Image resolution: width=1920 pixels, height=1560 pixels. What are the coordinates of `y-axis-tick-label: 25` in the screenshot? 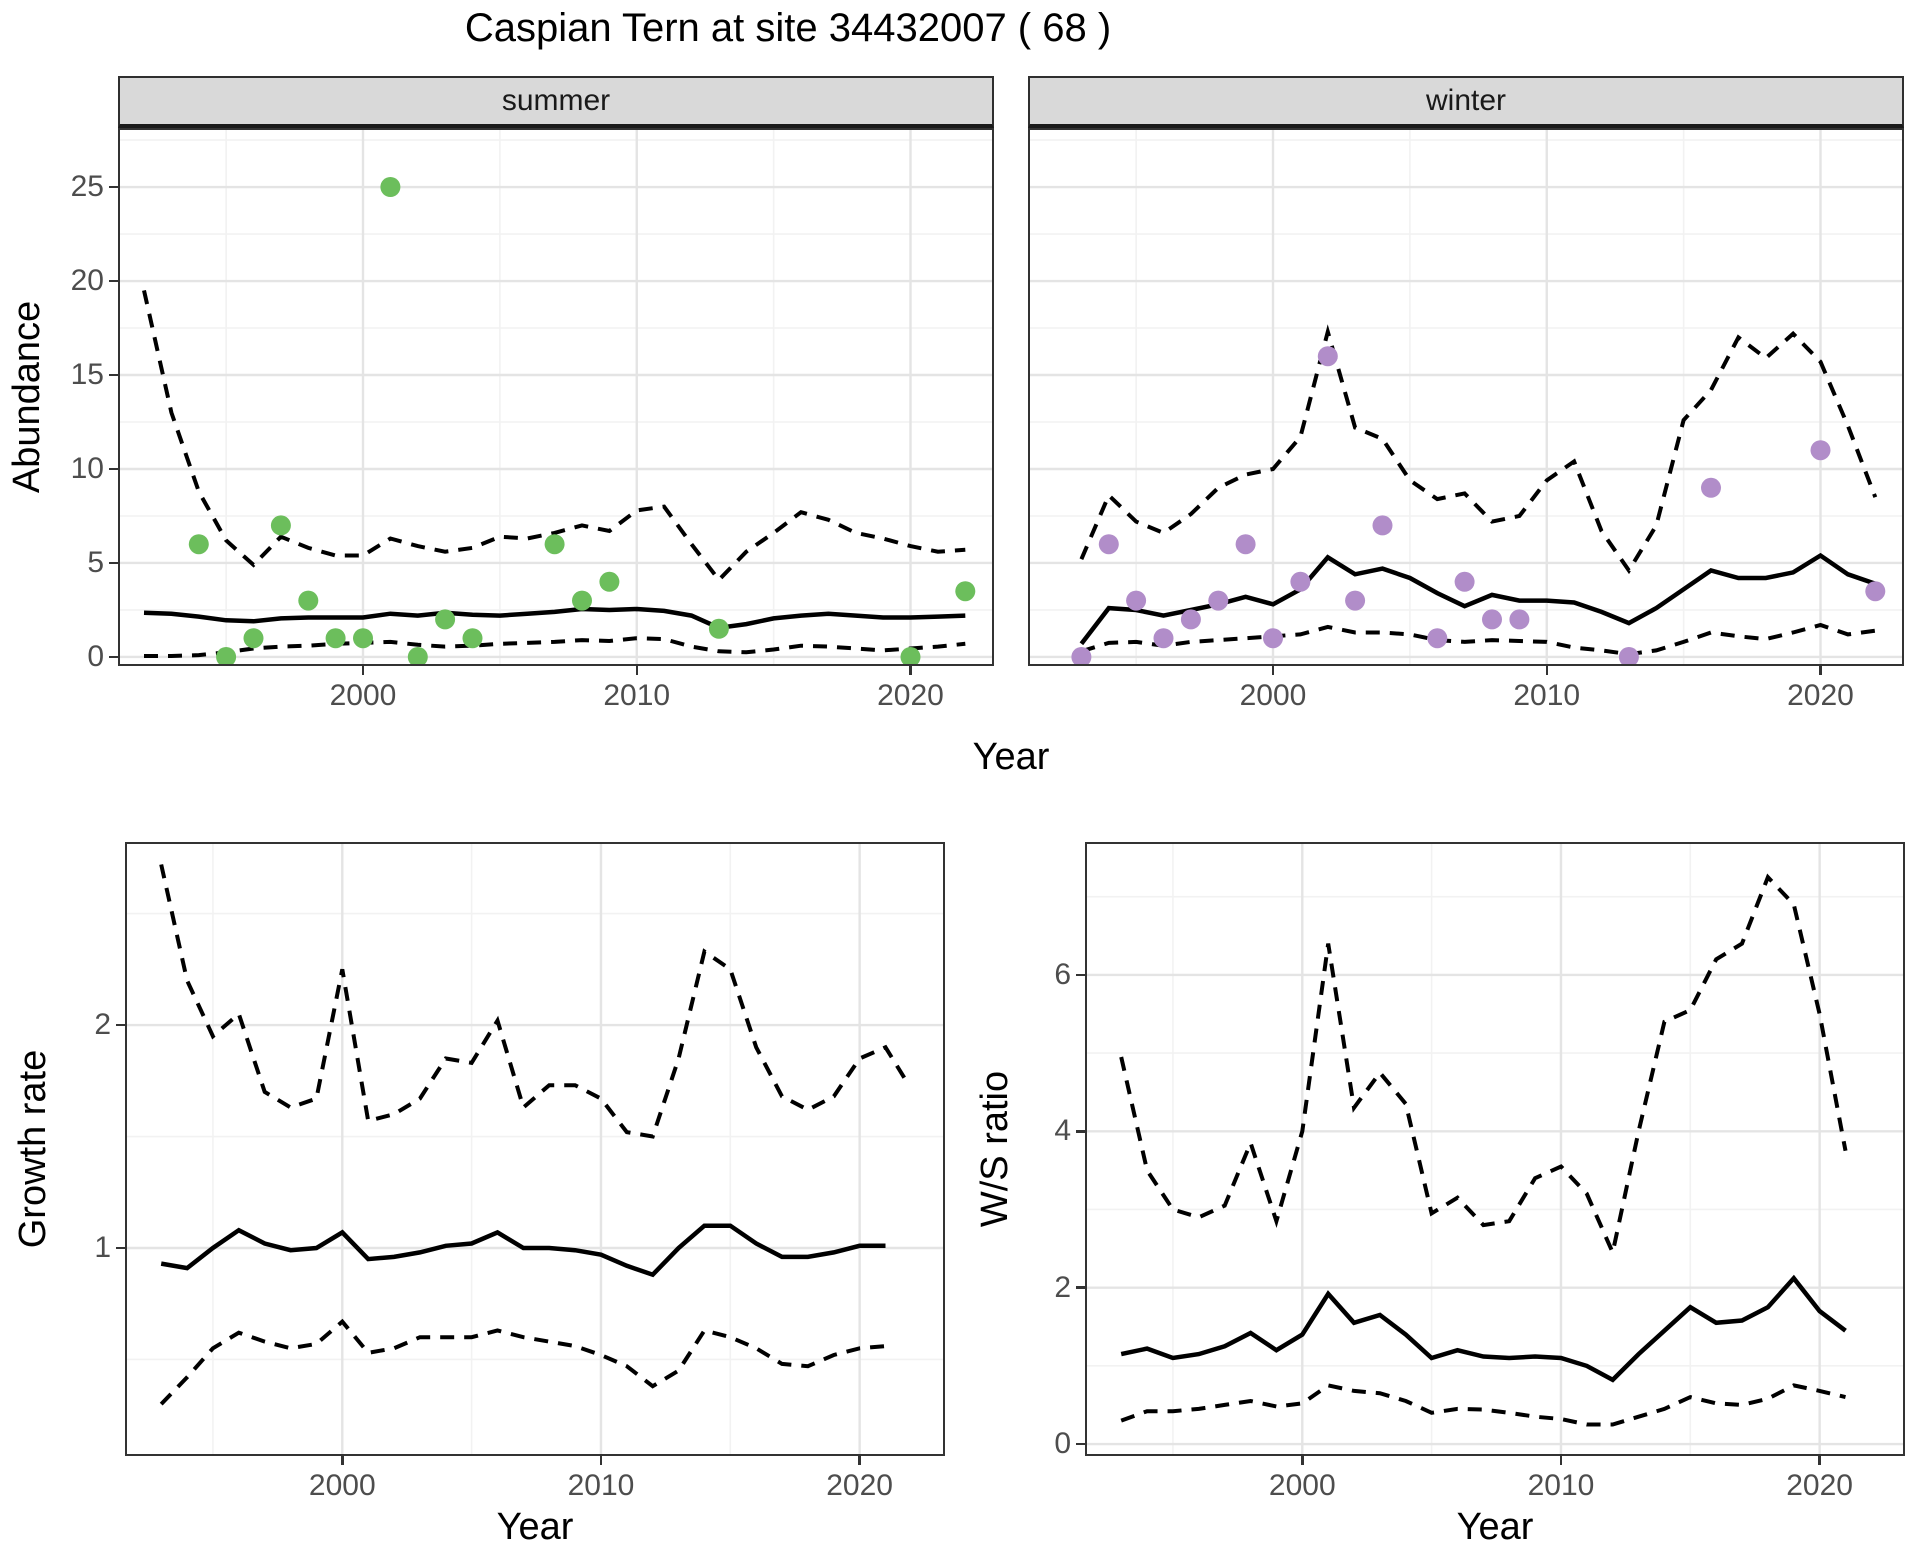 It's located at (87, 187).